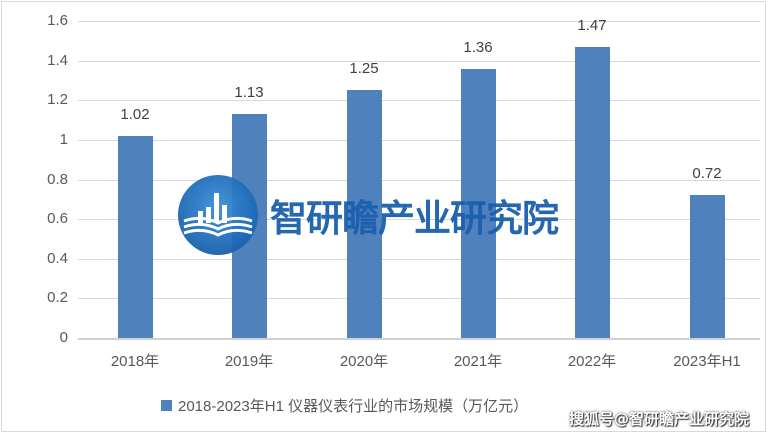  I want to click on data-label: 1.47, so click(592, 25).